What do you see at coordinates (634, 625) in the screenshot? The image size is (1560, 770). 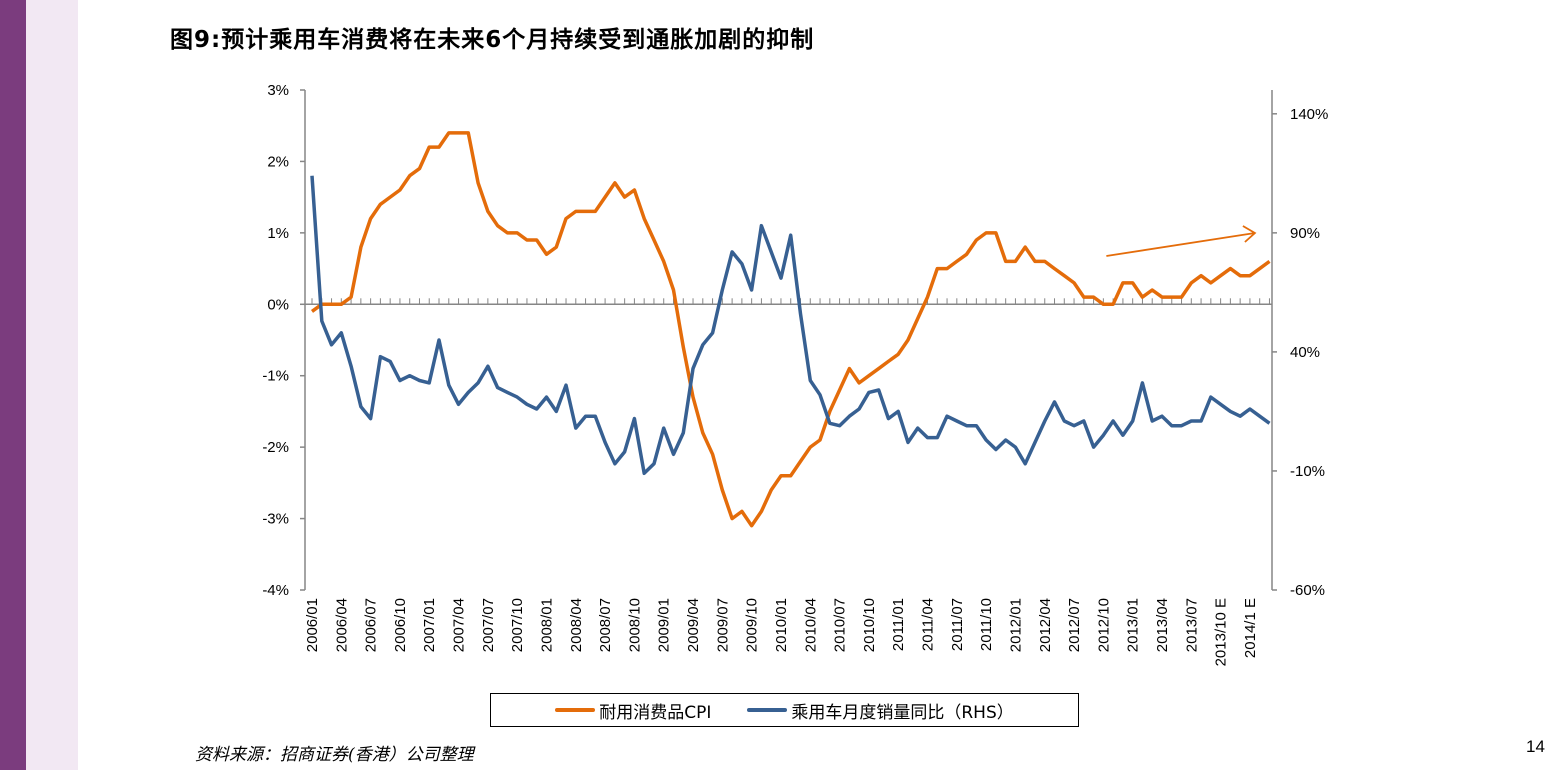 I see `x-tick-label: 2008/10` at bounding box center [634, 625].